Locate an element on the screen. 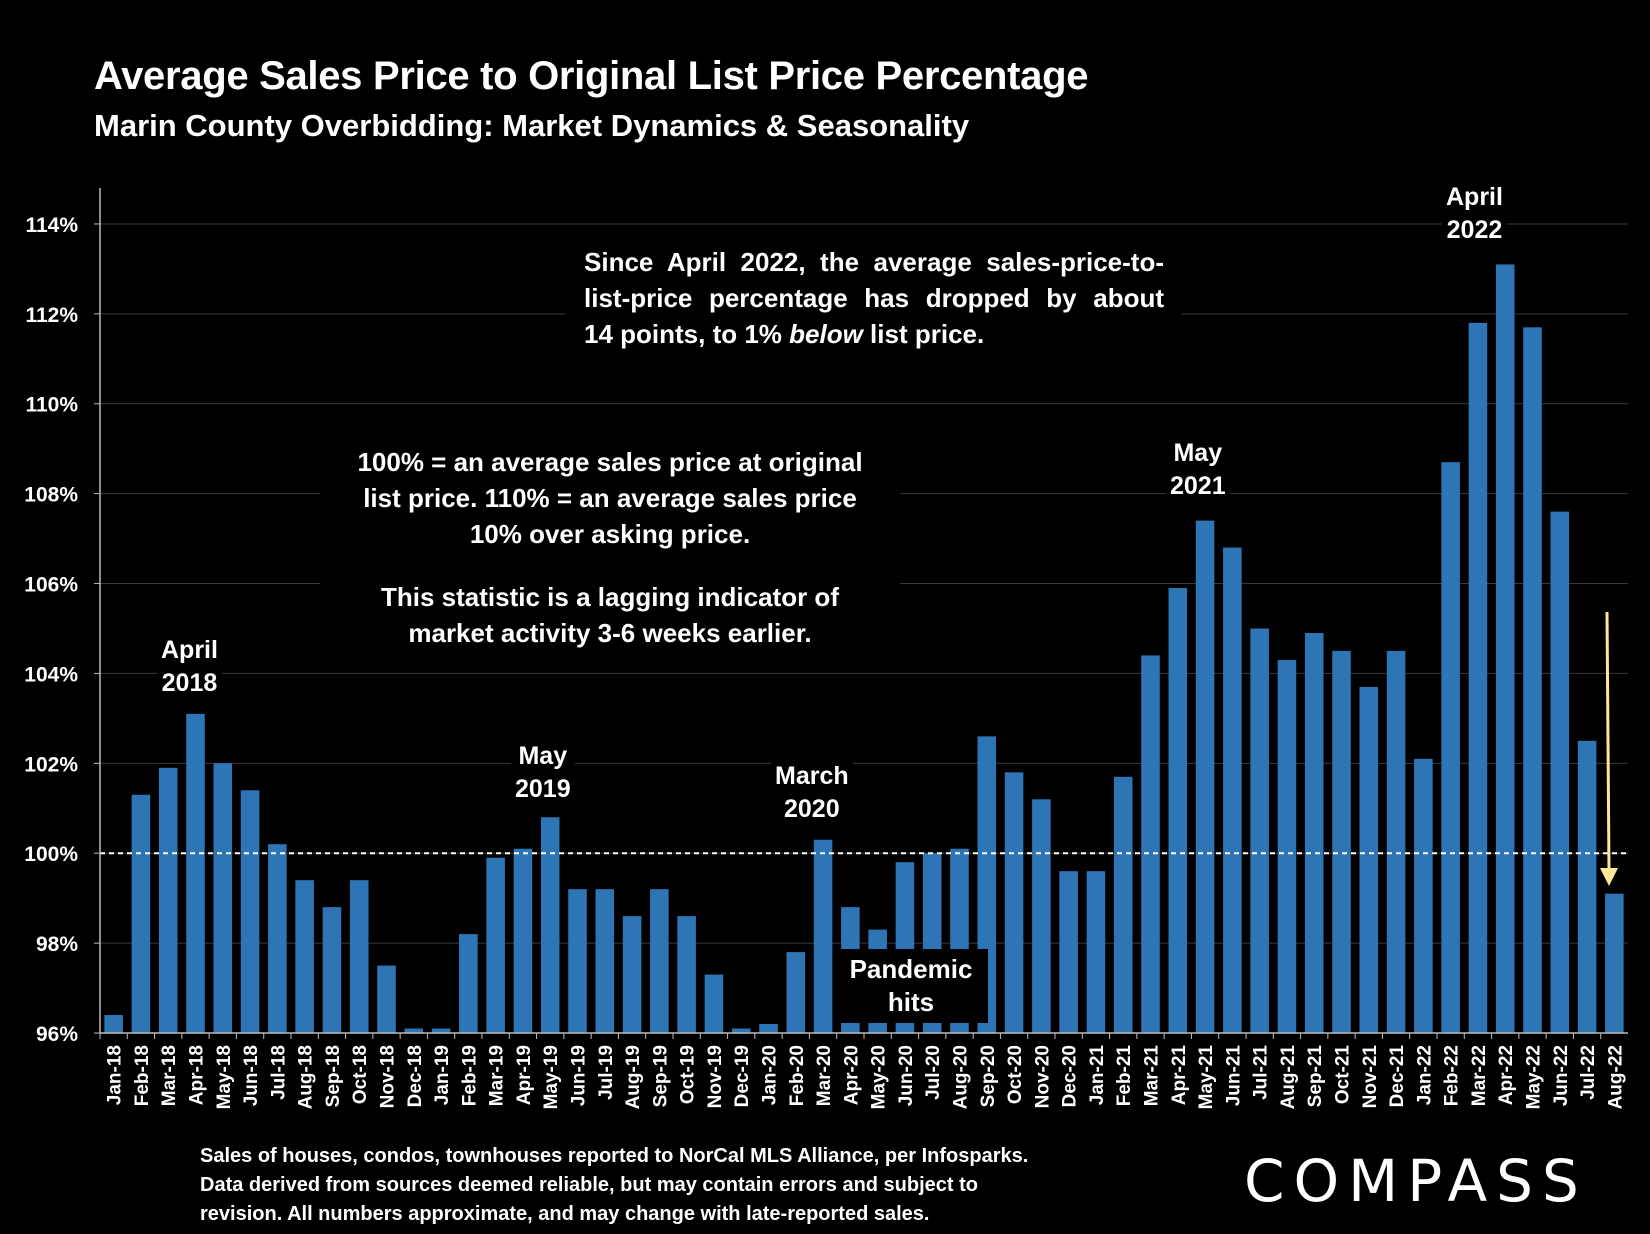 The width and height of the screenshot is (1650, 1234). x-tick-label: Jun-19 is located at coordinates (579, 1075).